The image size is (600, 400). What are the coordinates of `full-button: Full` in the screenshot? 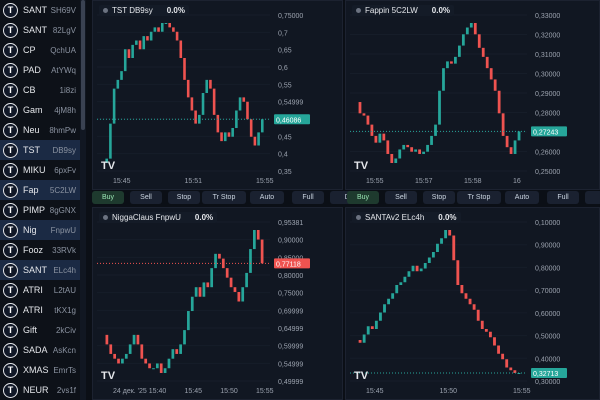 It's located at (308, 197).